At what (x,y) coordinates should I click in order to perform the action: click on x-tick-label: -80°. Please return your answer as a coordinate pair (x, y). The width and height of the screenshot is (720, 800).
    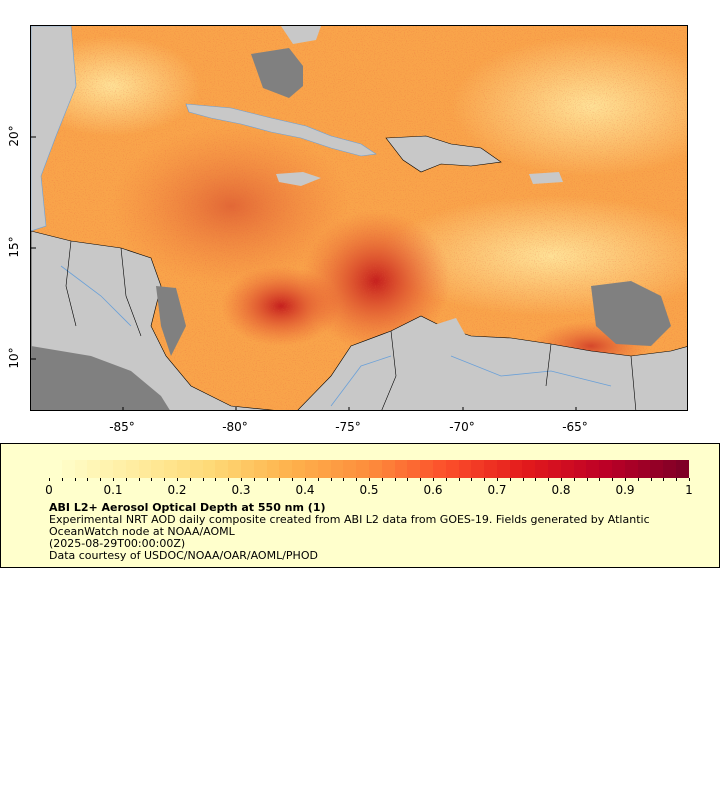
    Looking at the image, I should click on (235, 427).